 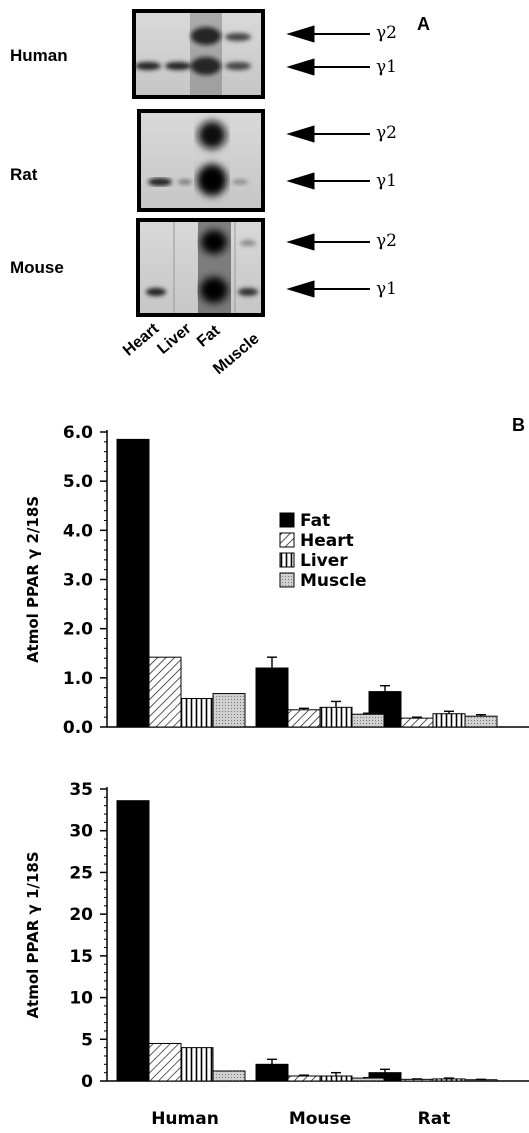 I want to click on mouse-blot, so click(x=200, y=267).